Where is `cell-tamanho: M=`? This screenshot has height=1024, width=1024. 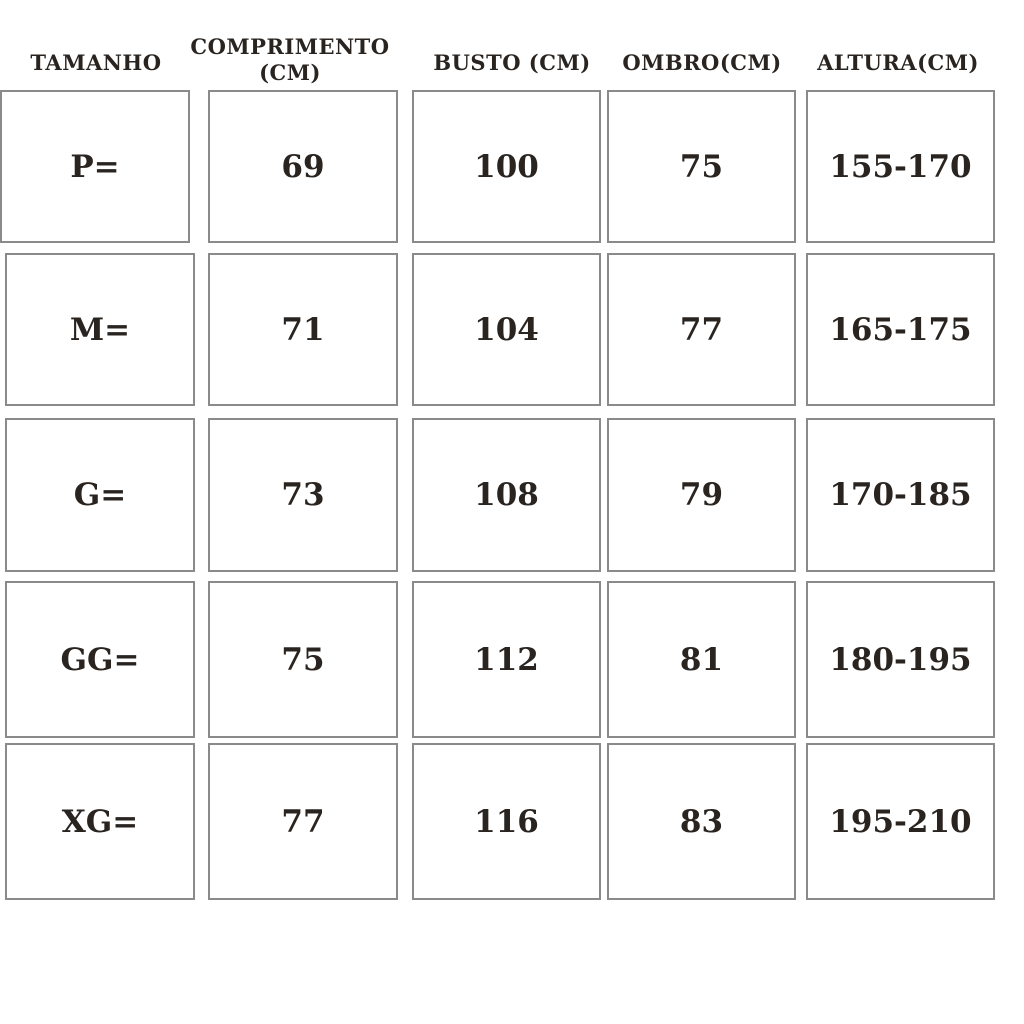 cell-tamanho: M= is located at coordinates (100, 329).